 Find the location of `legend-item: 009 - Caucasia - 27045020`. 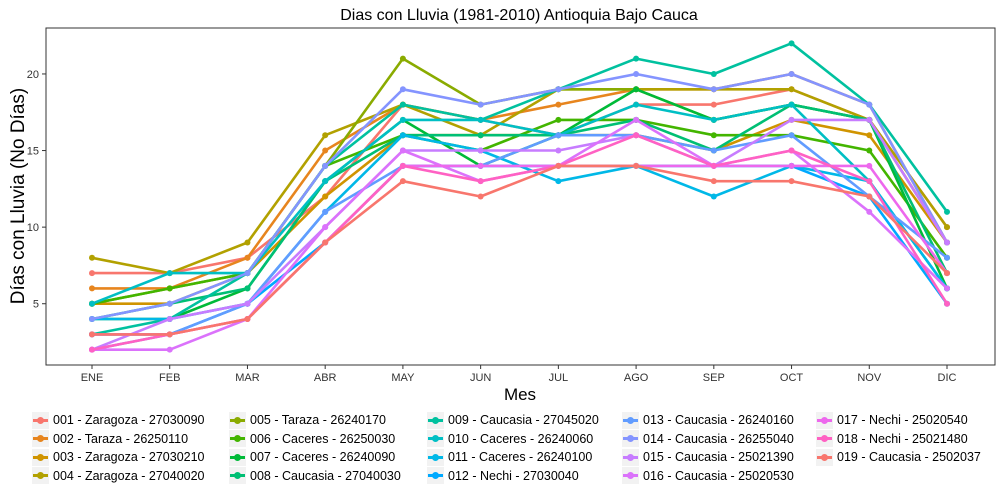

legend-item: 009 - Caucasia - 27045020 is located at coordinates (513, 420).